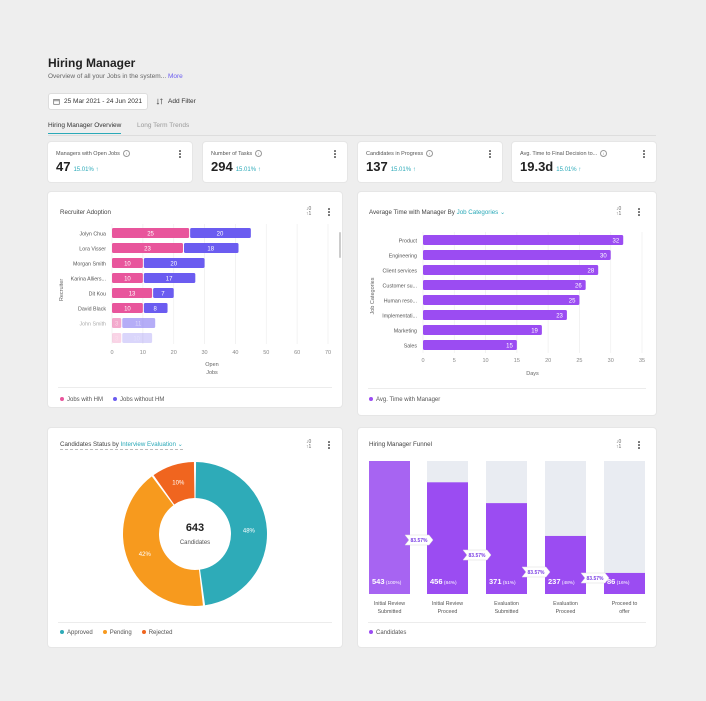 Image resolution: width=706 pixels, height=701 pixels. What do you see at coordinates (150, 235) in the screenshot?
I see `data-label: 25` at bounding box center [150, 235].